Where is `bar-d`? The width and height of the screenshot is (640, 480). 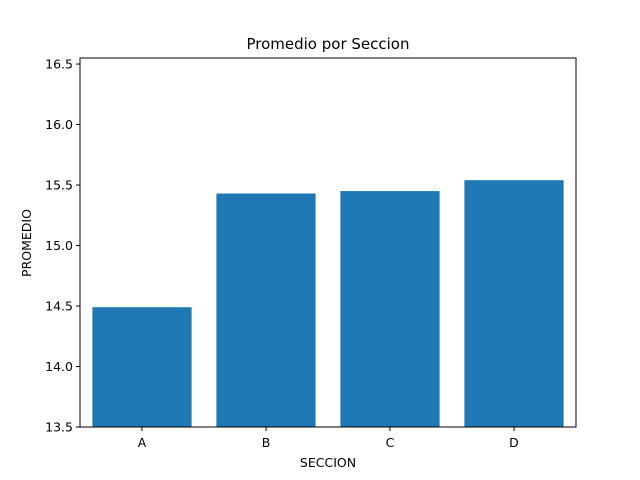 bar-d is located at coordinates (514, 303).